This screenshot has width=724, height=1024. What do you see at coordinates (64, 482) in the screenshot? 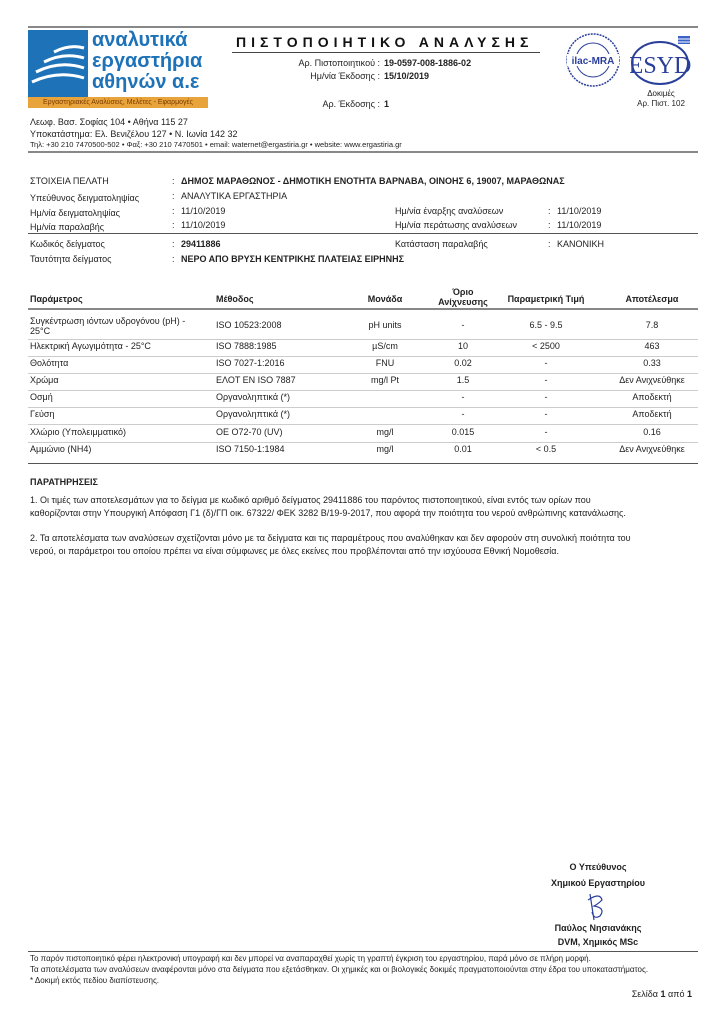
I see `remarks-title: ΠΑΡΑΤΗΡΗΣΕΙΣ` at bounding box center [64, 482].